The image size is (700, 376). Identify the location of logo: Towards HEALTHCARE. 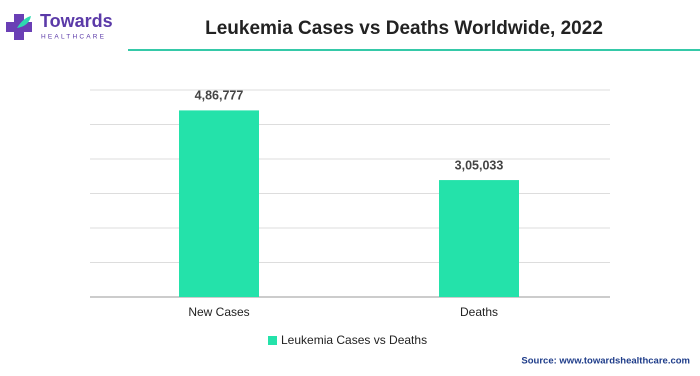
(59, 26).